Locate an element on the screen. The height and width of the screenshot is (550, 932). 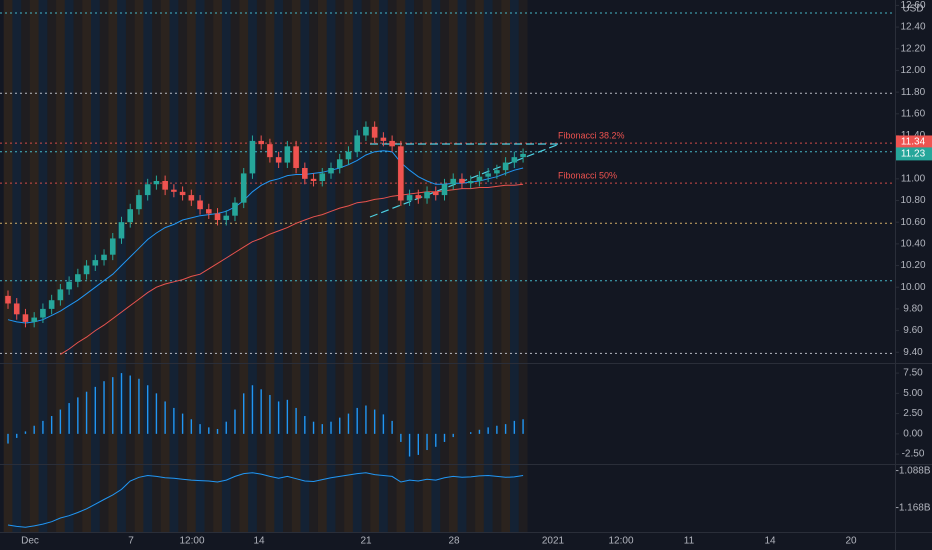
price-tag-label: 11.34 is located at coordinates (913, 142).